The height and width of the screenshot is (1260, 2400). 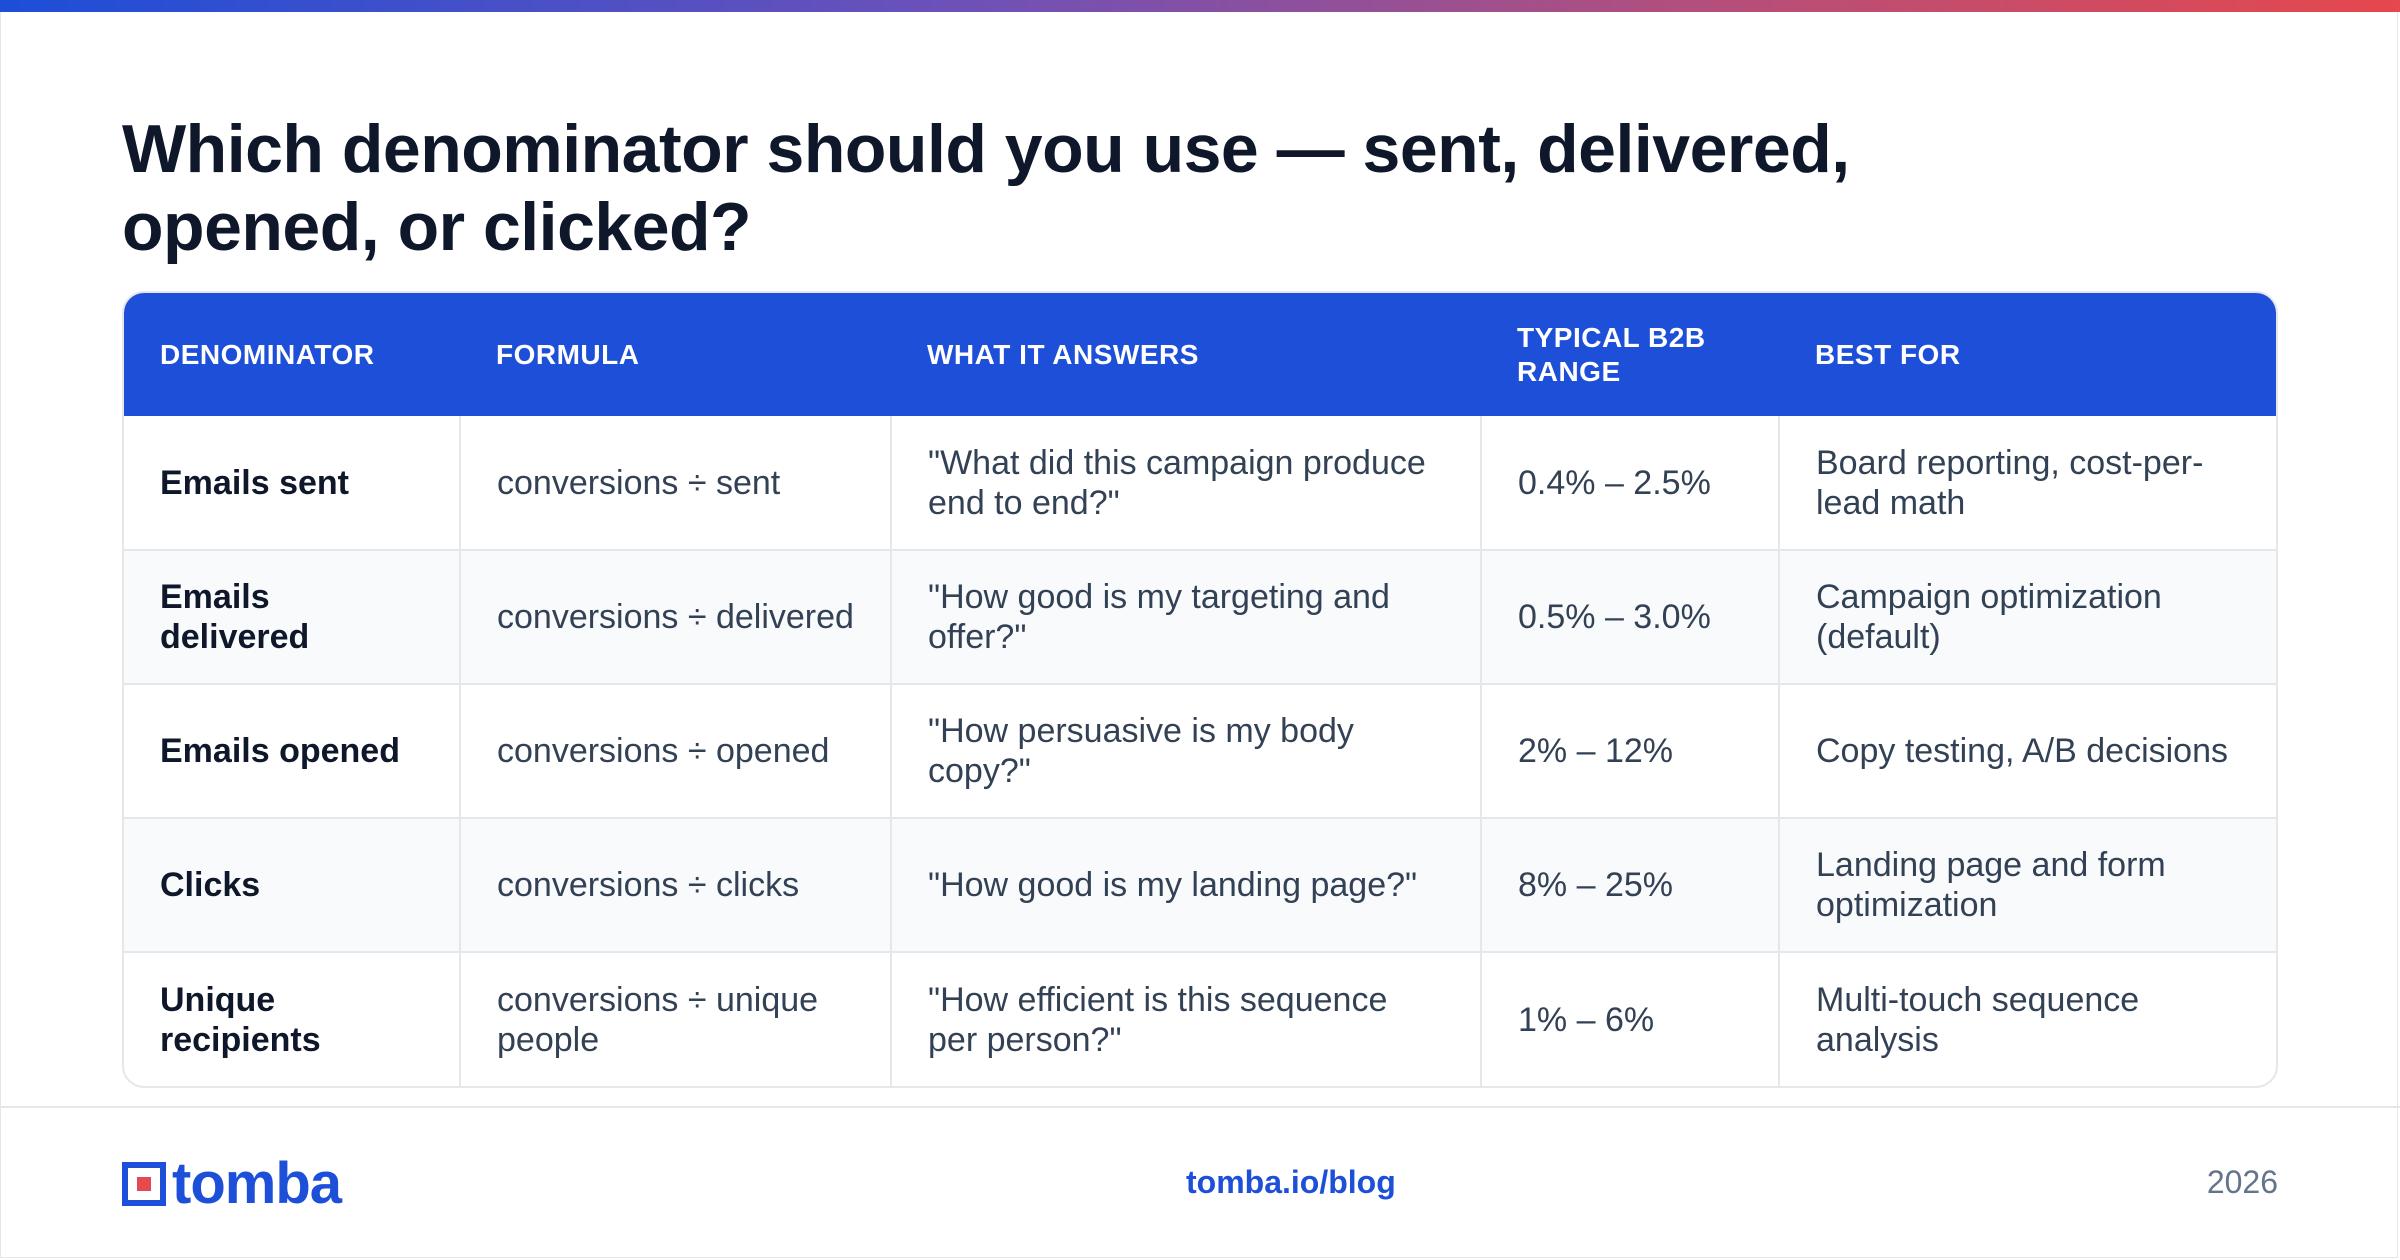 What do you see at coordinates (1629, 483) in the screenshot?
I see `cell-range: 0.4% – 2.5%` at bounding box center [1629, 483].